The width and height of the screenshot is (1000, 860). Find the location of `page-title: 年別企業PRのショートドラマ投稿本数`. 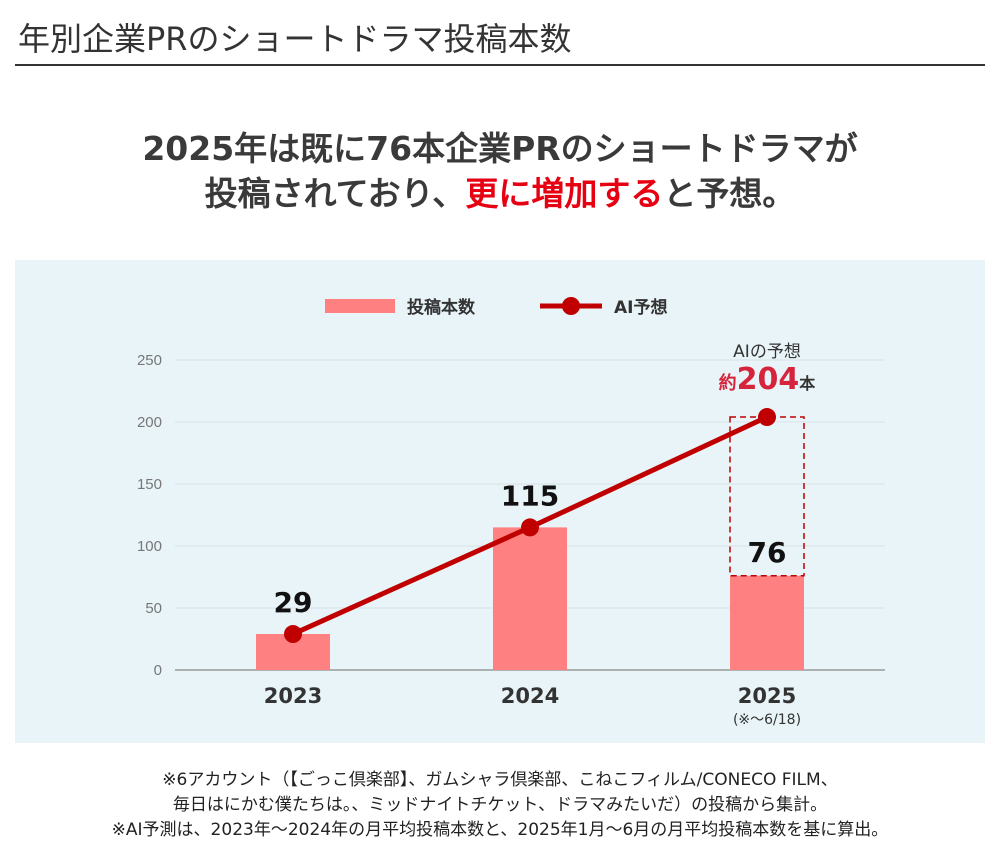

page-title: 年別企業PRのショートドラマ投稿本数 is located at coordinates (295, 39).